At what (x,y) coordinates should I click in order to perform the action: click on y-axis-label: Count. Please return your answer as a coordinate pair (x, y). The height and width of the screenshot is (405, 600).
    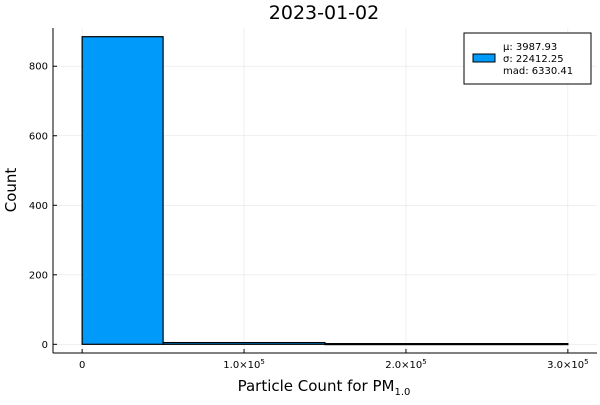
    Looking at the image, I should click on (11, 190).